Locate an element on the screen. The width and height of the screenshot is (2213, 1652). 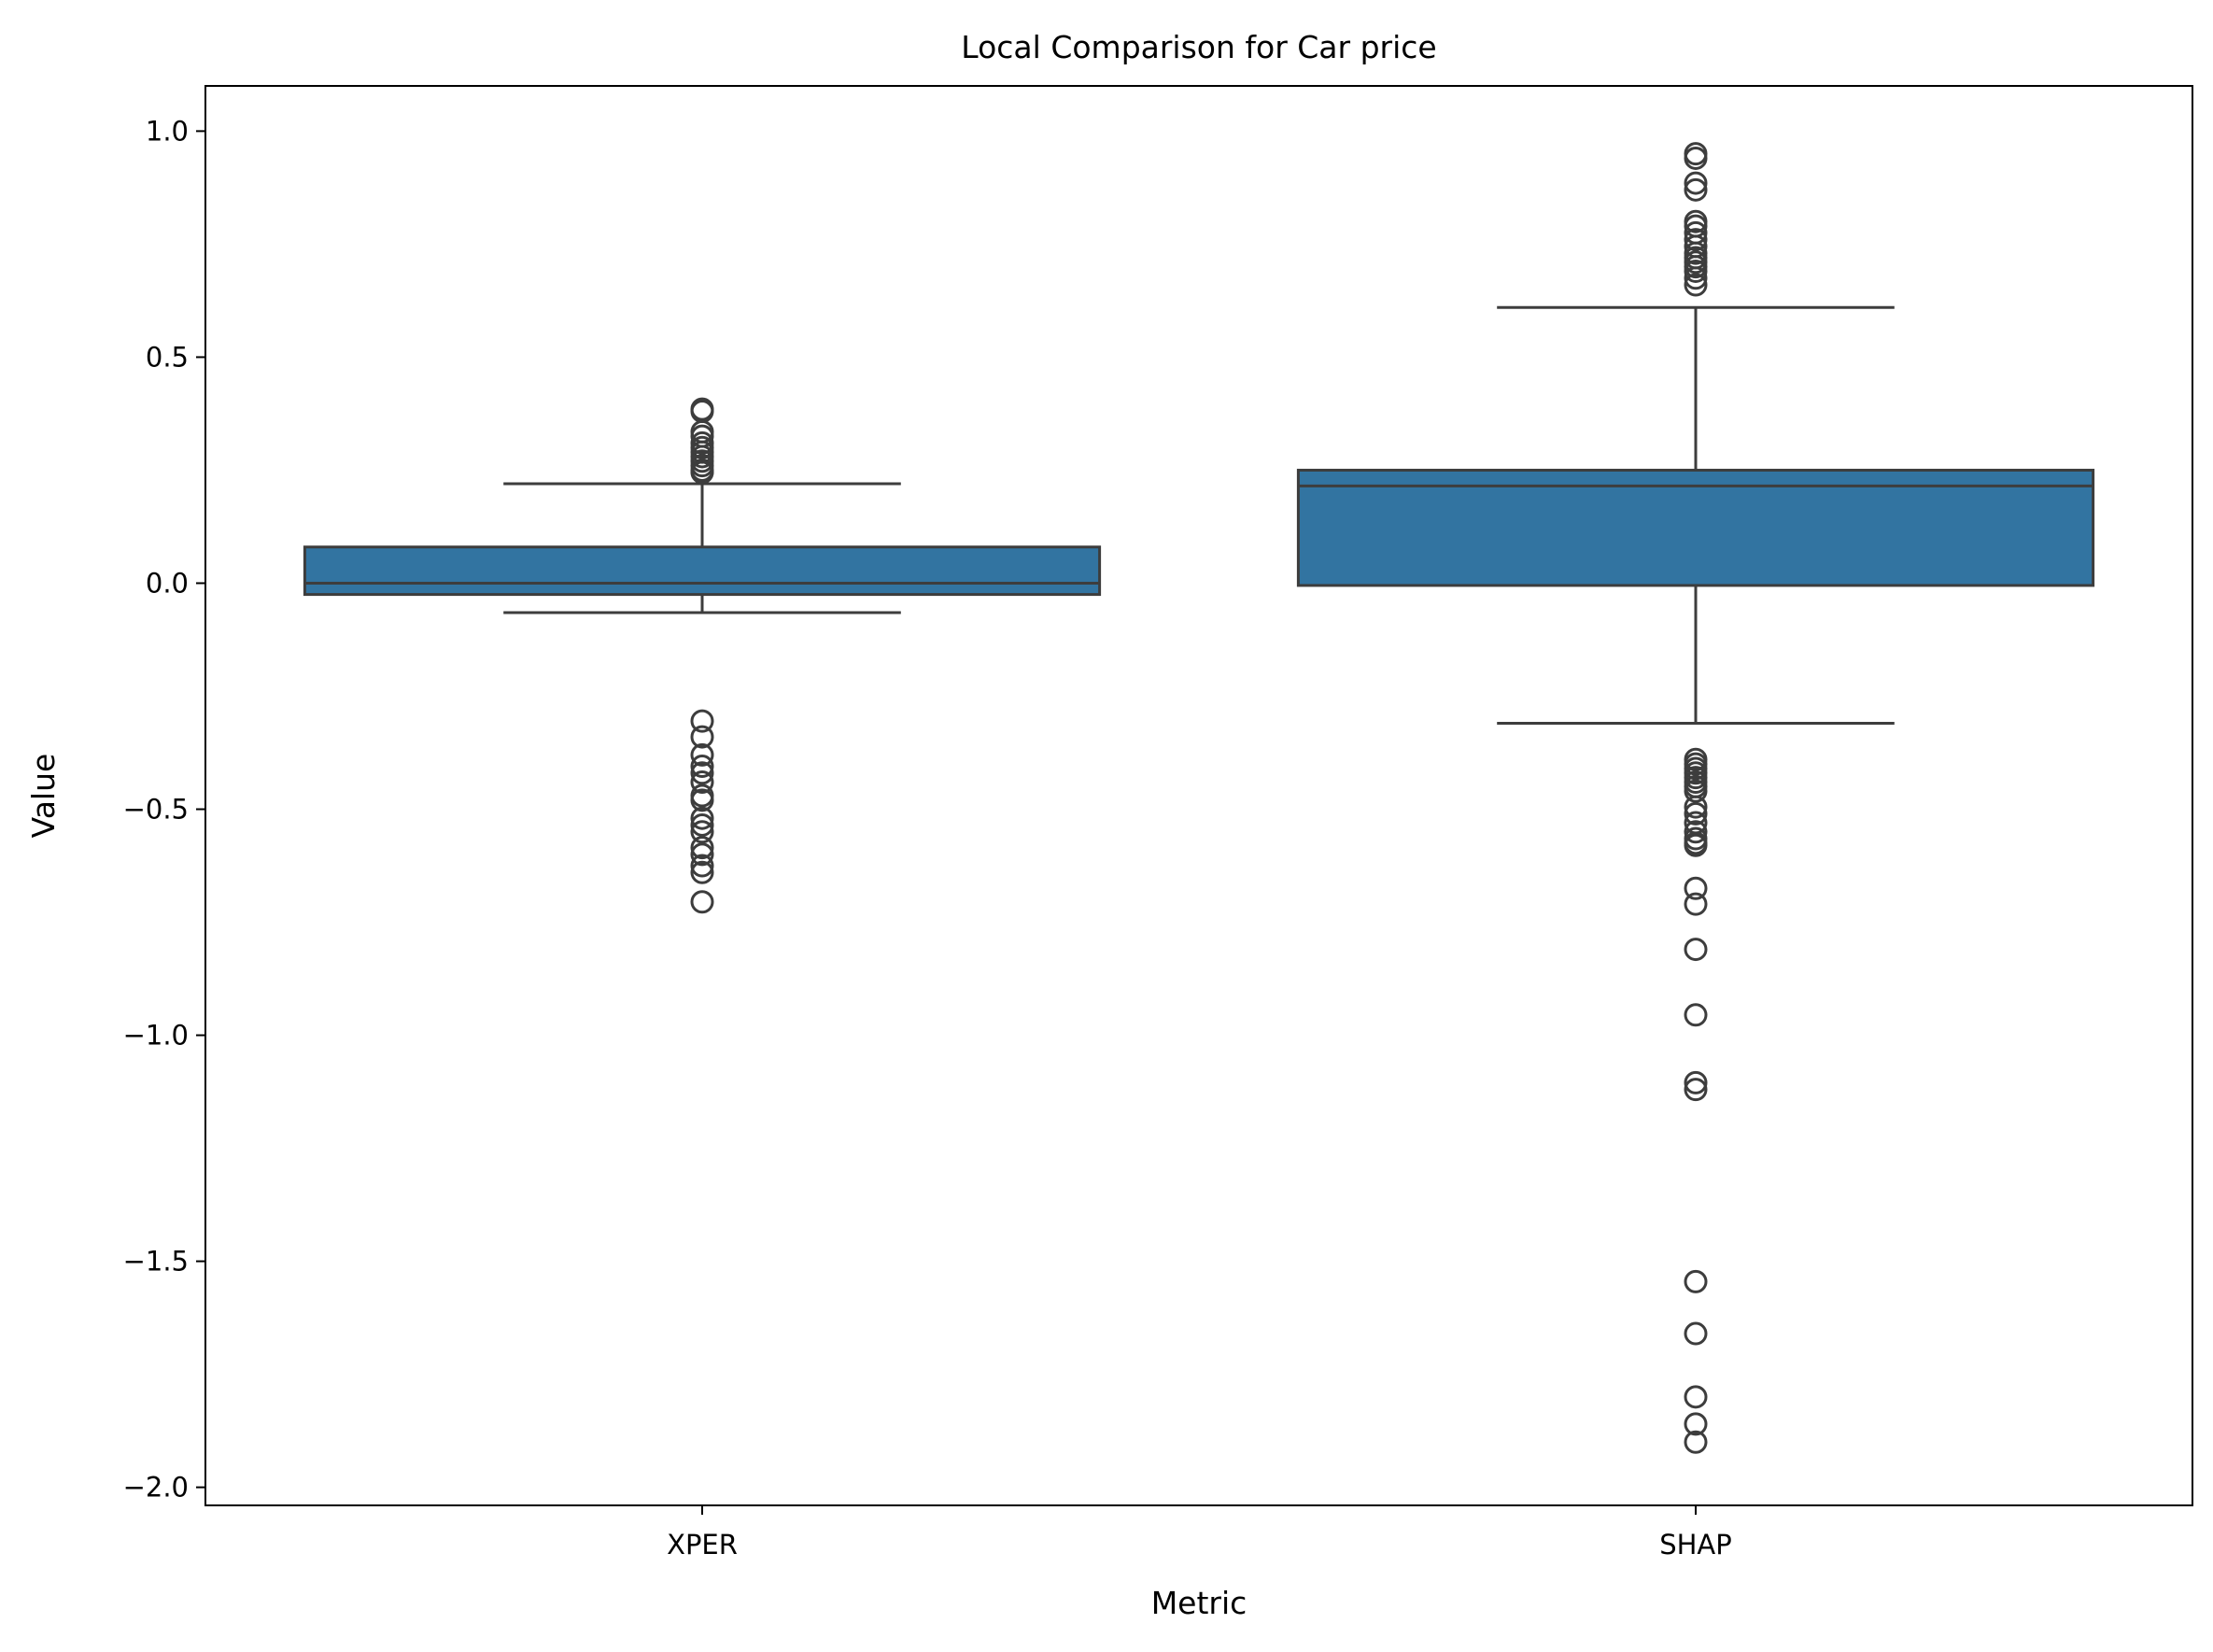
y-tick-label: 1.0 is located at coordinates (168, 131).